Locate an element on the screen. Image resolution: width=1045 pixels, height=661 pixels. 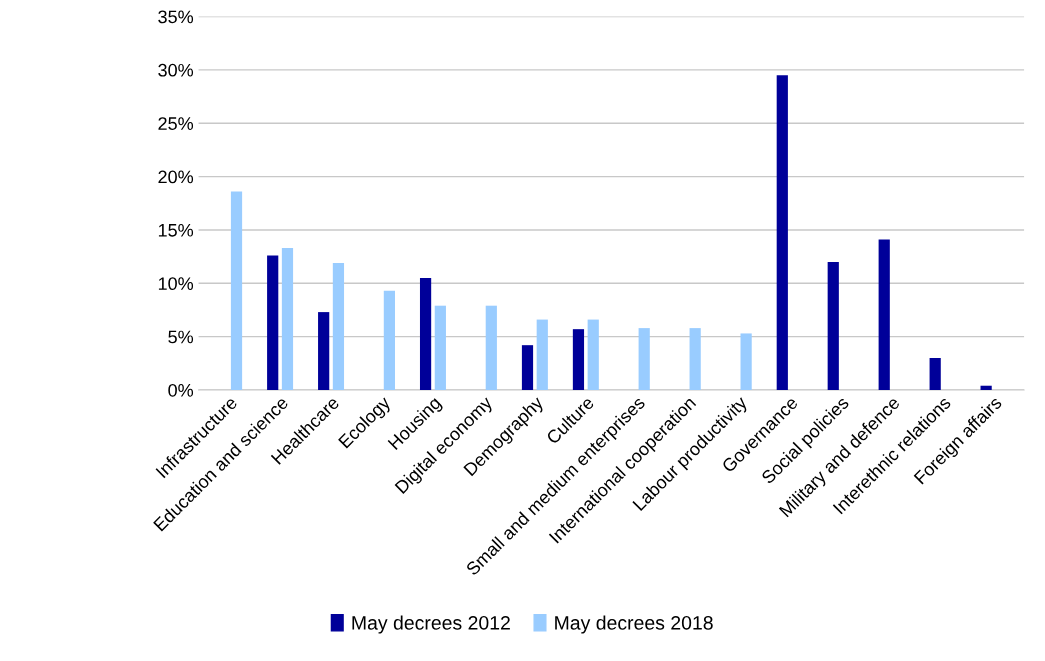
y-tick-label: 15% is located at coordinates (176, 230).